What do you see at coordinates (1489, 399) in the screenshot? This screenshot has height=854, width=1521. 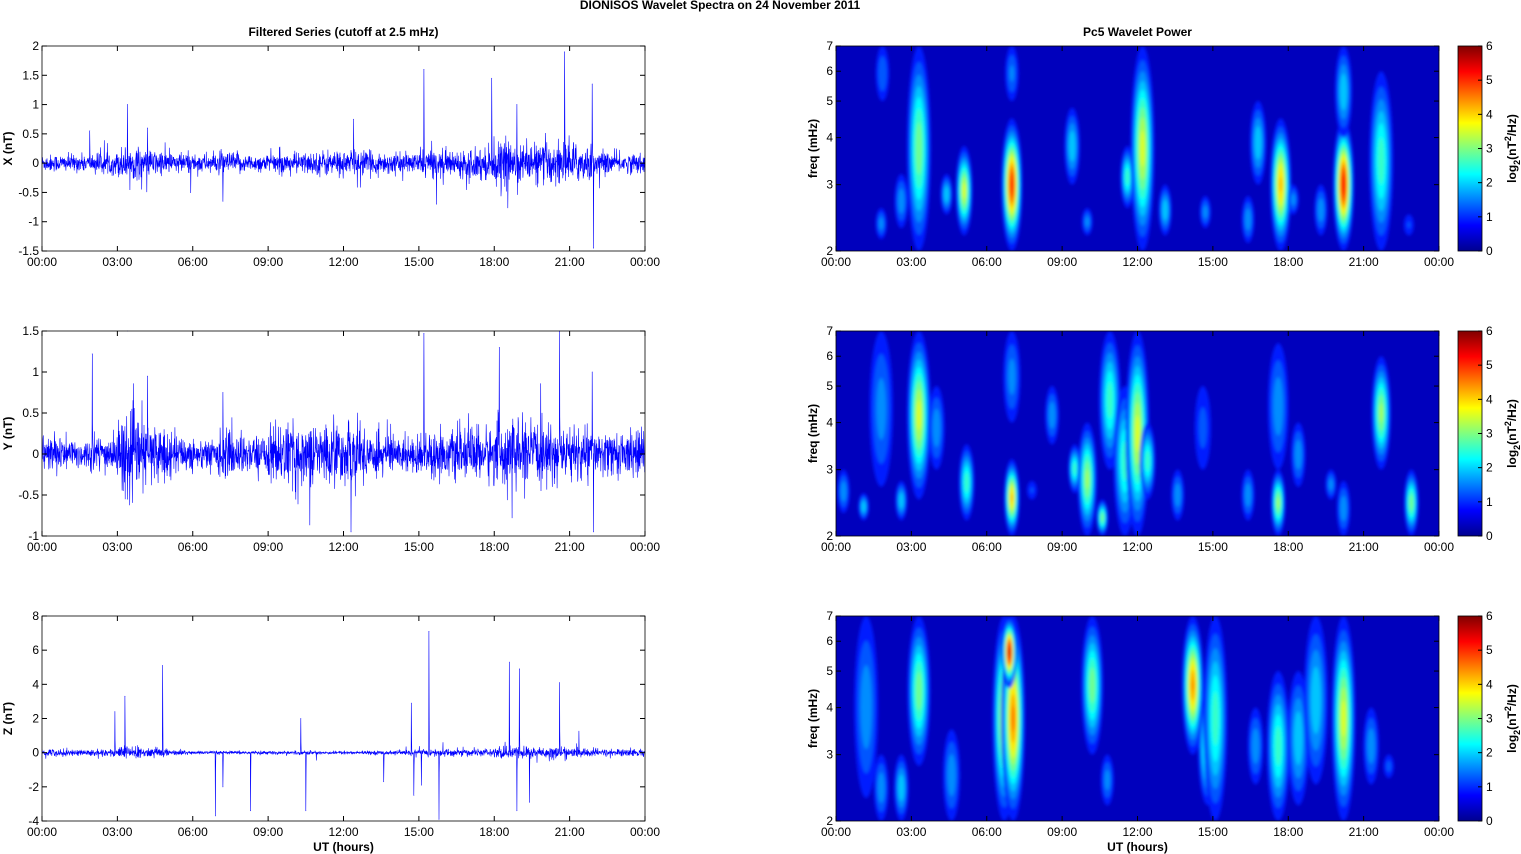 I see `colorbar-tick-label: 4` at bounding box center [1489, 399].